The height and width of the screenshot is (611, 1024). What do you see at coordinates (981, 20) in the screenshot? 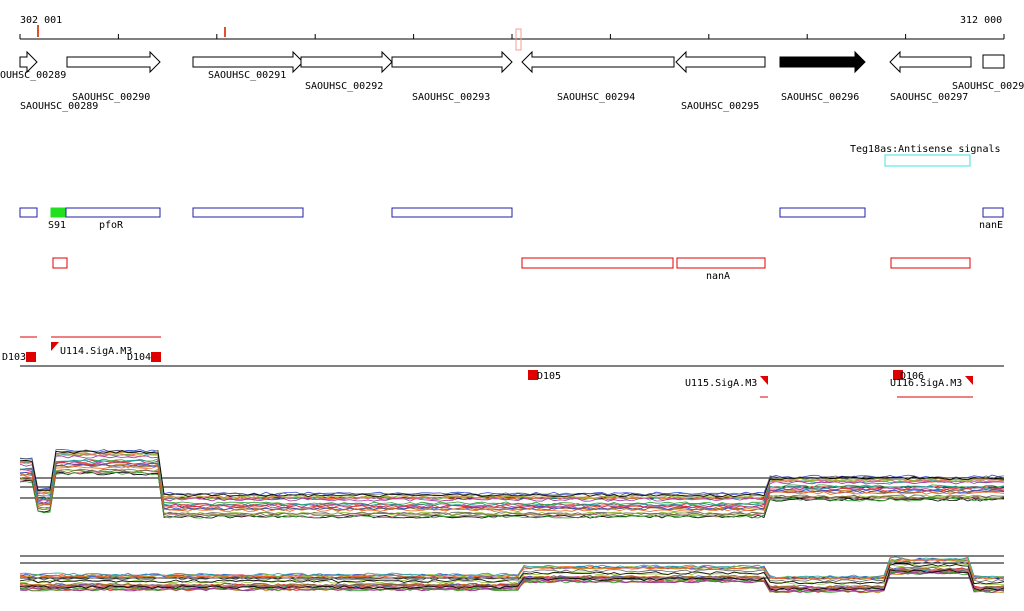
I see `ruler-end: 312 000` at bounding box center [981, 20].